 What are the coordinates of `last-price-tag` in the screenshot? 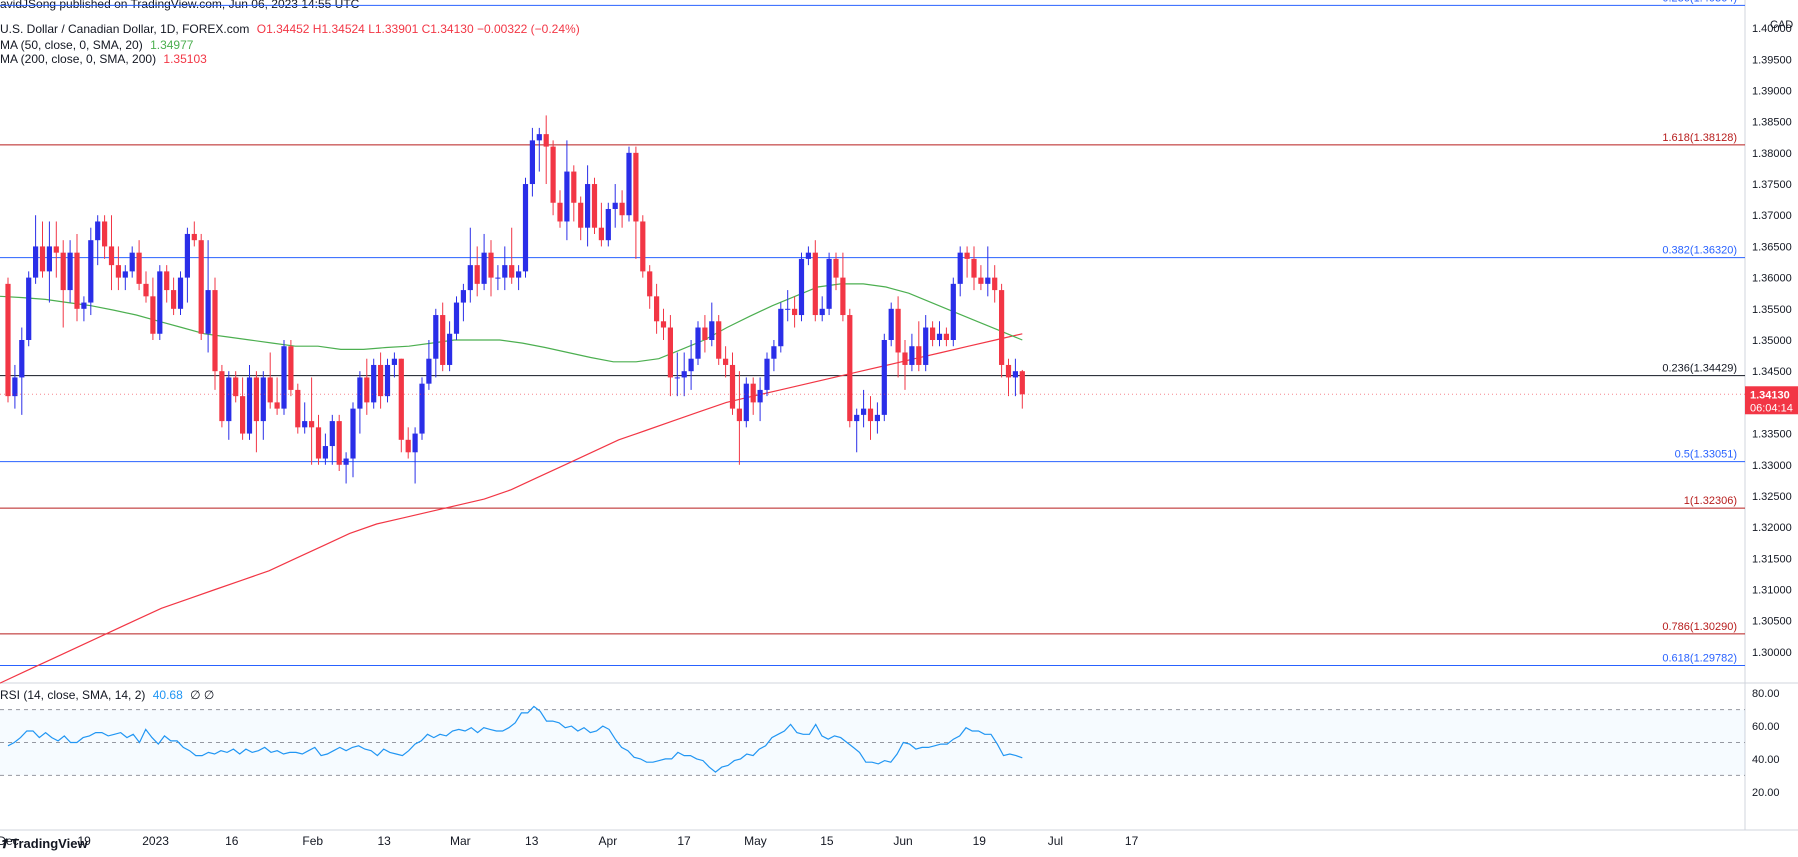 It's located at (1771, 400).